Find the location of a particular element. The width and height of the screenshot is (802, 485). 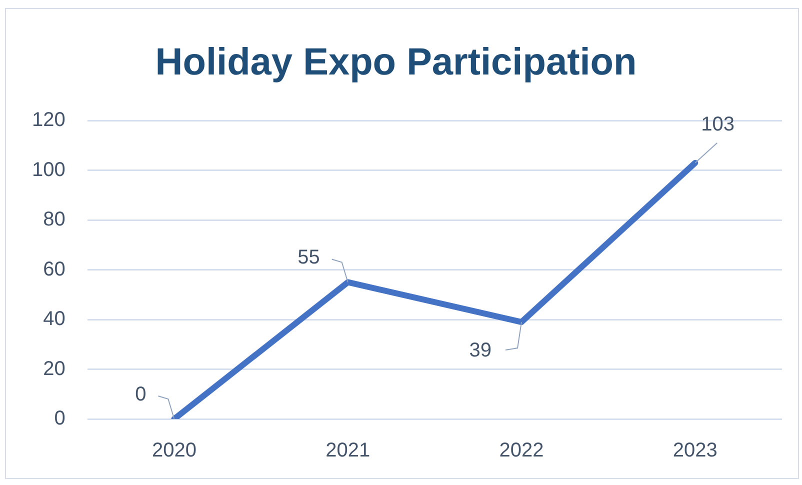

x-tick-label: 2023 is located at coordinates (695, 451).